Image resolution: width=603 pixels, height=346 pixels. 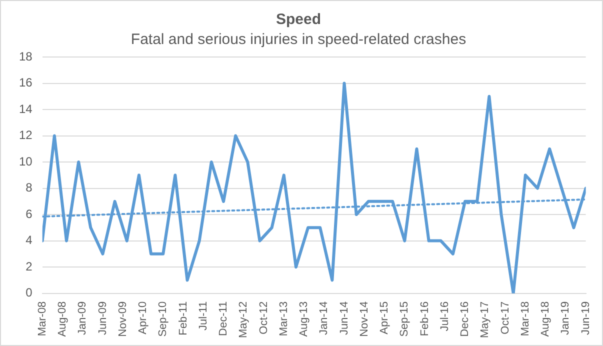 What do you see at coordinates (224, 318) in the screenshot?
I see `x-tick-label: Dec-11` at bounding box center [224, 318].